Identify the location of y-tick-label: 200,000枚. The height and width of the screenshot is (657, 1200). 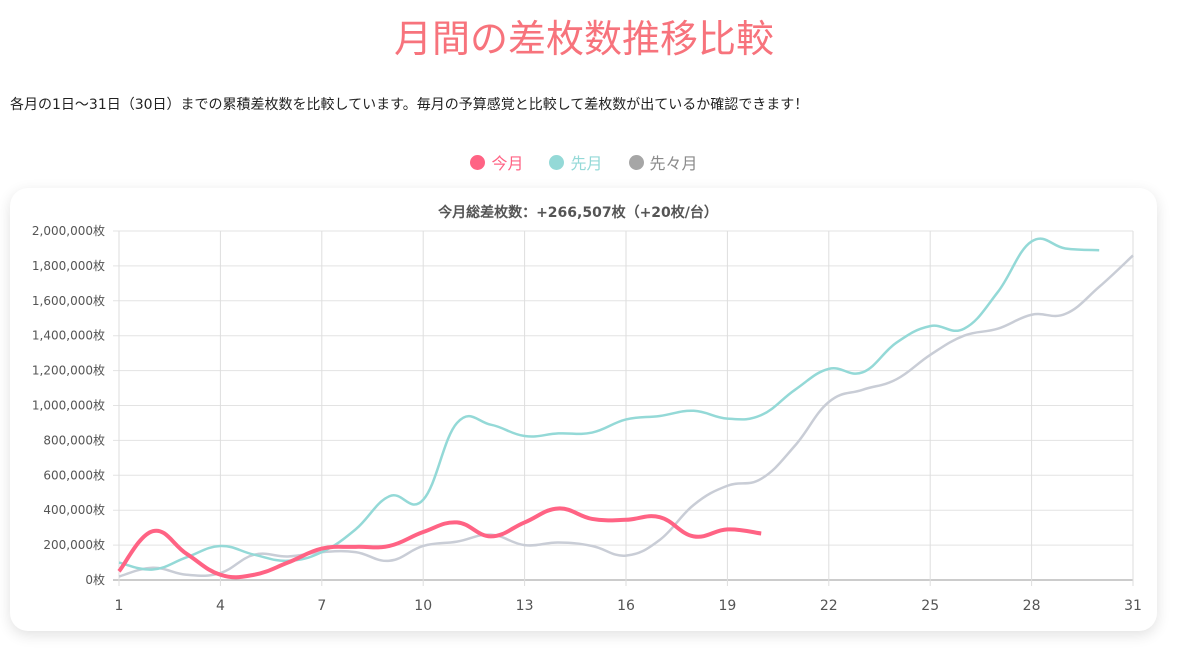
(74, 544).